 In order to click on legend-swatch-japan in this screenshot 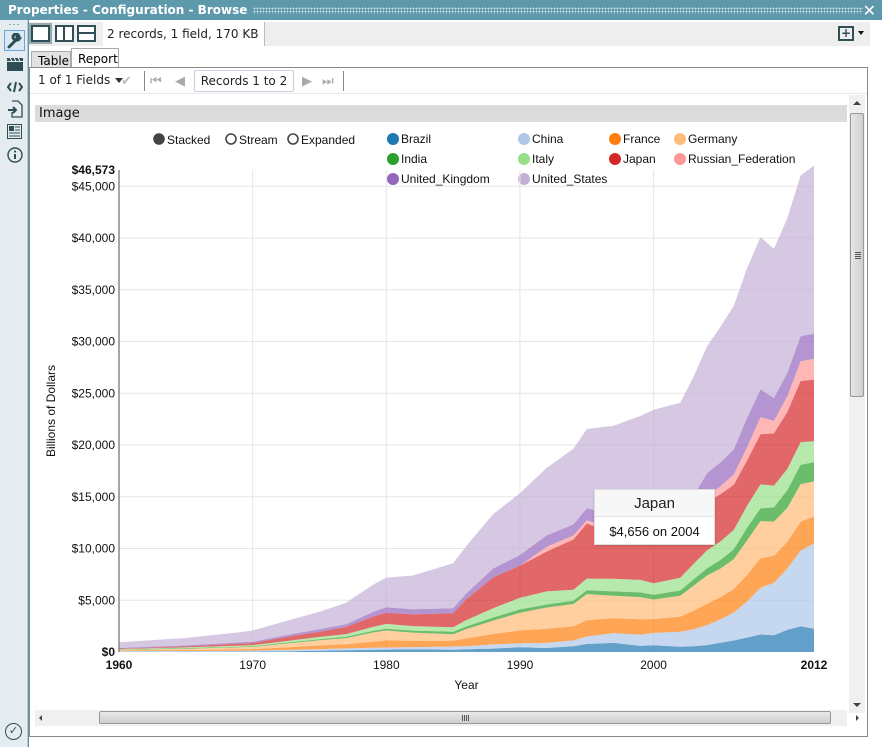, I will do `click(615, 159)`.